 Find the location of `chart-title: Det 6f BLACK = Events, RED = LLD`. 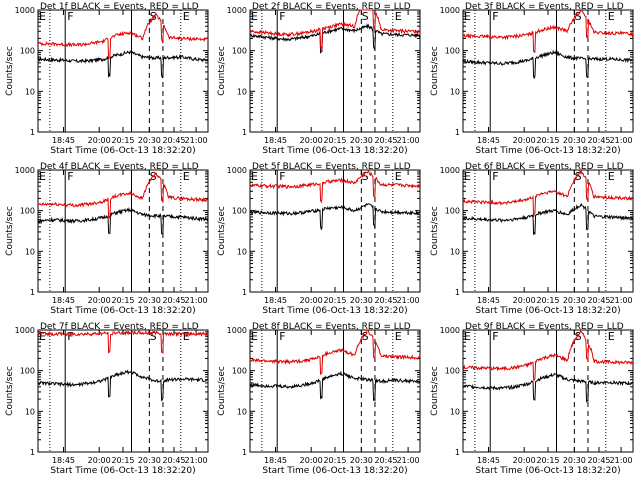

chart-title: Det 6f BLACK = Events, RED = LLD is located at coordinates (544, 167).